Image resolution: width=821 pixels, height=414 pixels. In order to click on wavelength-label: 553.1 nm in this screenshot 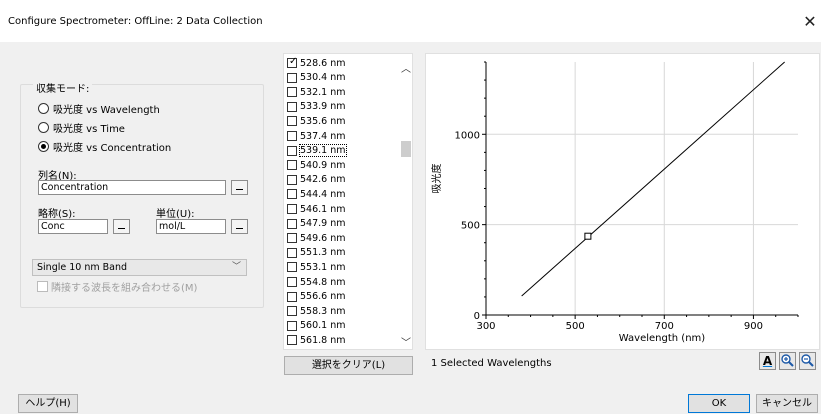, I will do `click(323, 267)`.